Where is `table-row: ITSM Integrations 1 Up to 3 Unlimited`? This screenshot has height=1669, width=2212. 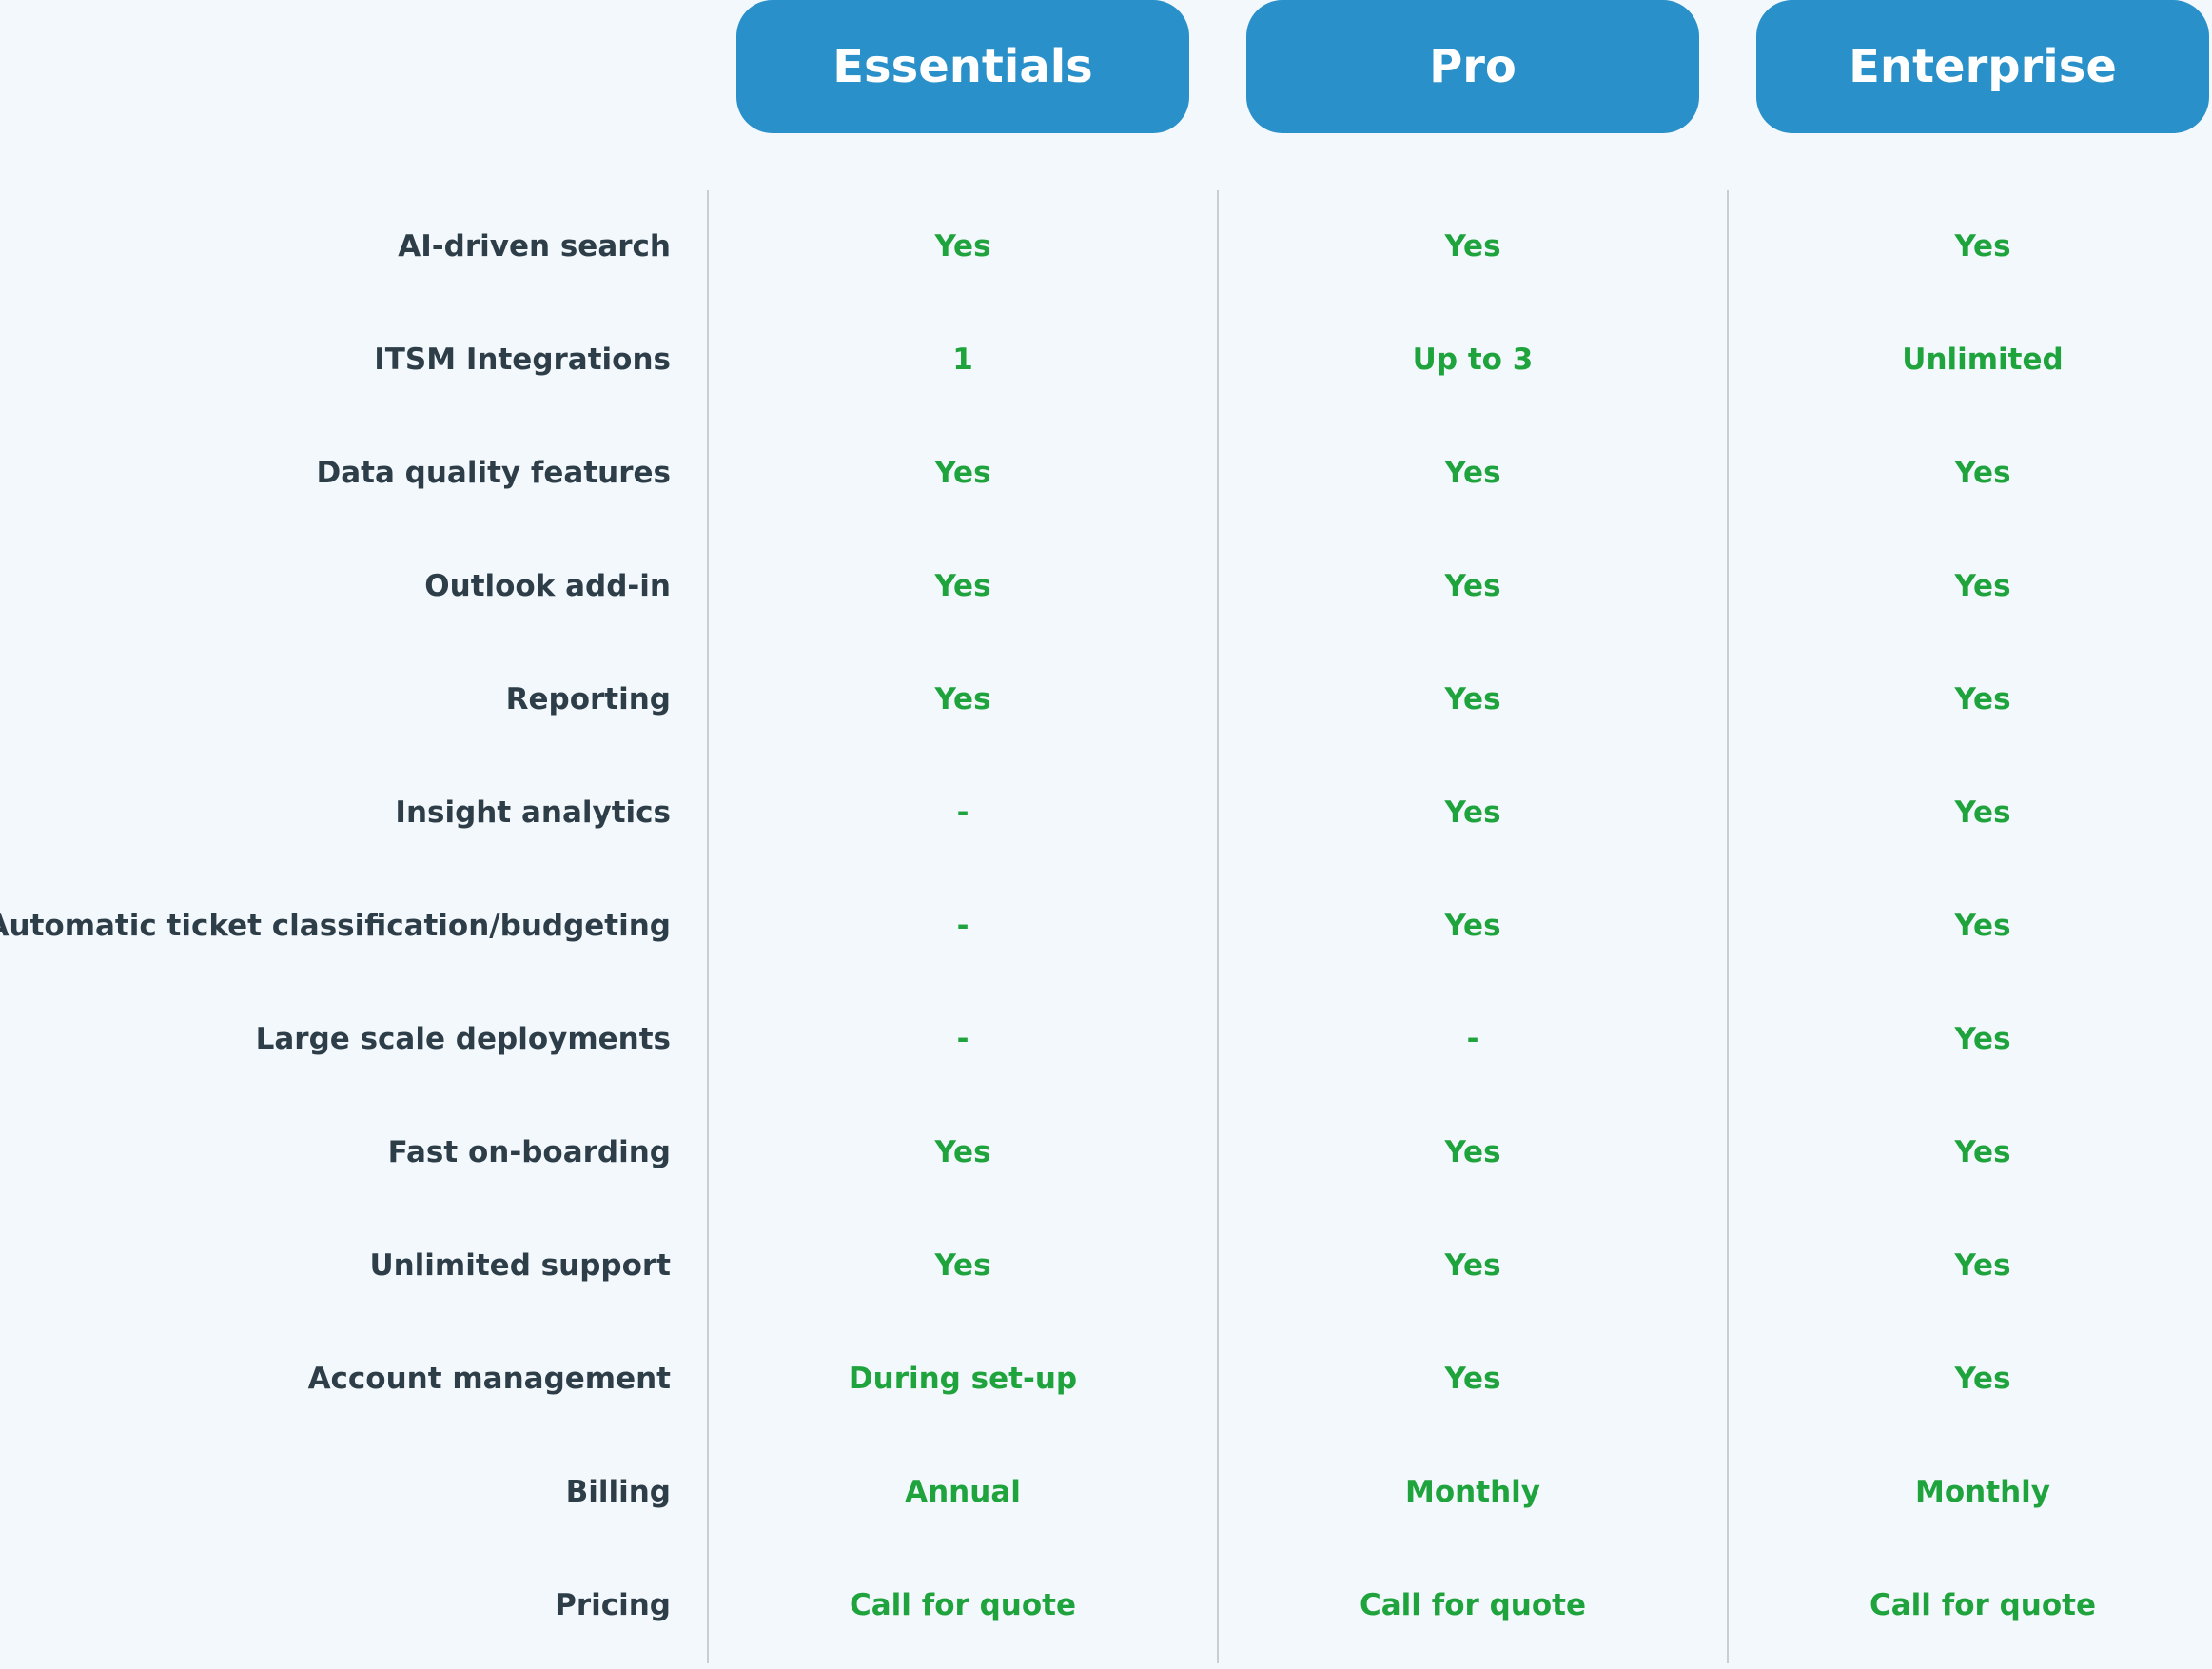
table-row: ITSM Integrations 1 Up to 3 Unlimited is located at coordinates (1106, 360).